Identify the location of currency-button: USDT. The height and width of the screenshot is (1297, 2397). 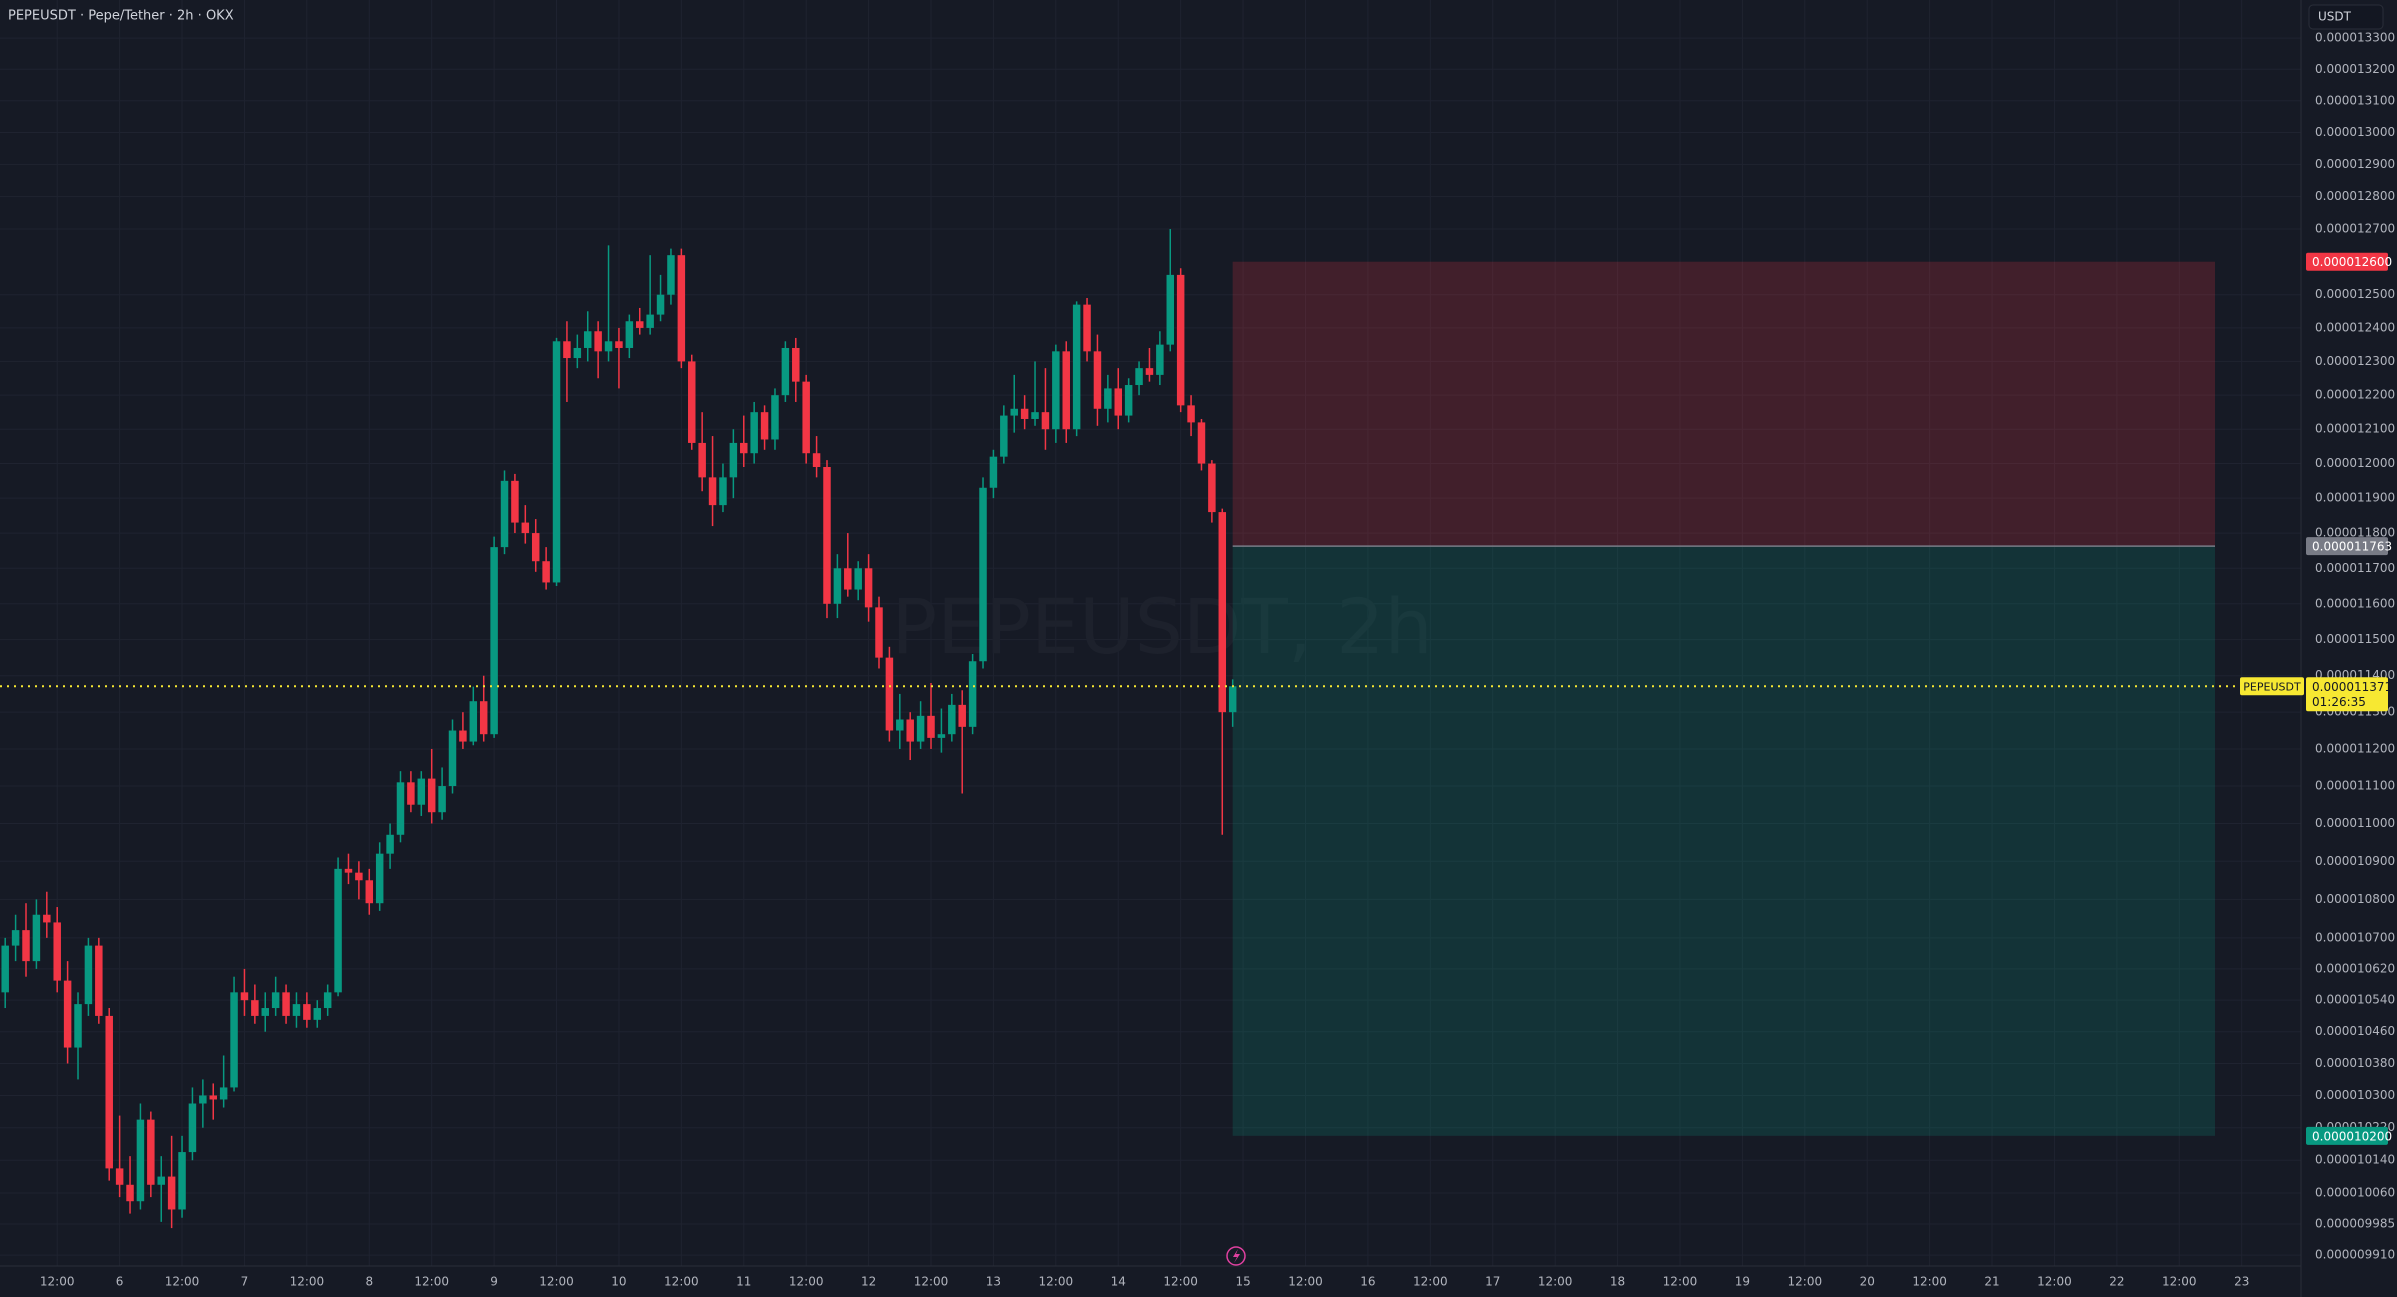
(2346, 17).